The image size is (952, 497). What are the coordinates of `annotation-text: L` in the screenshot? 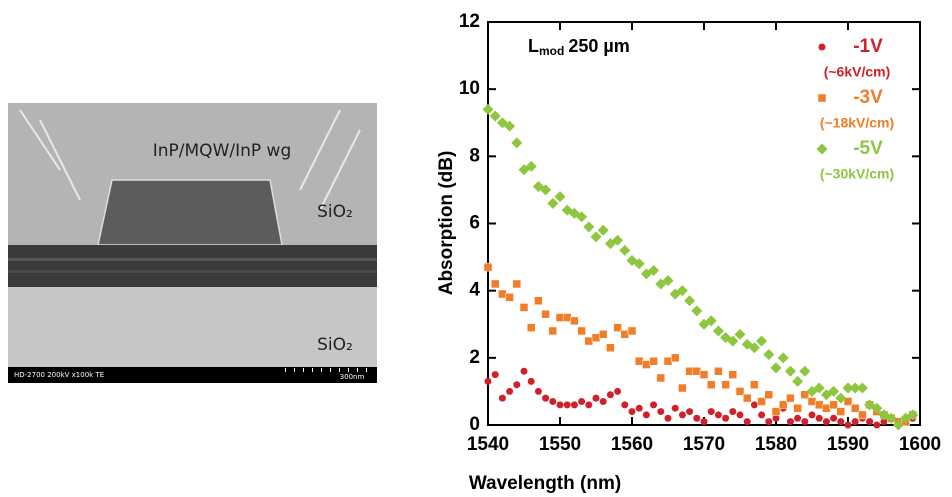 It's located at (533, 46).